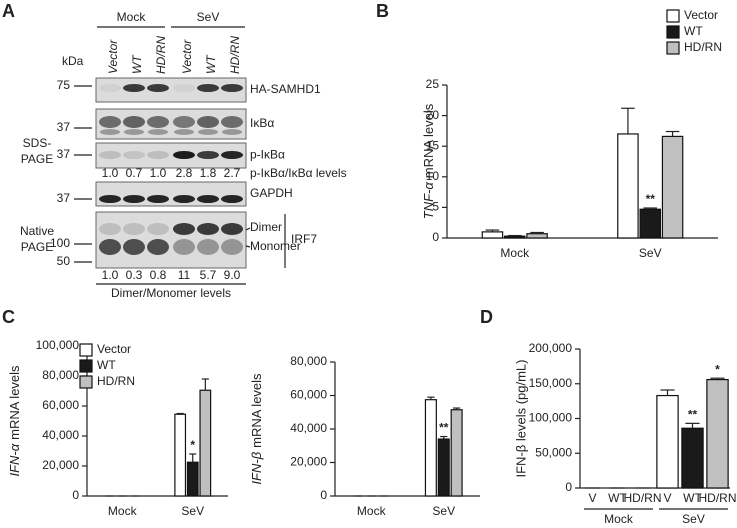  What do you see at coordinates (701, 15) in the screenshot?
I see `legend-label: Vector` at bounding box center [701, 15].